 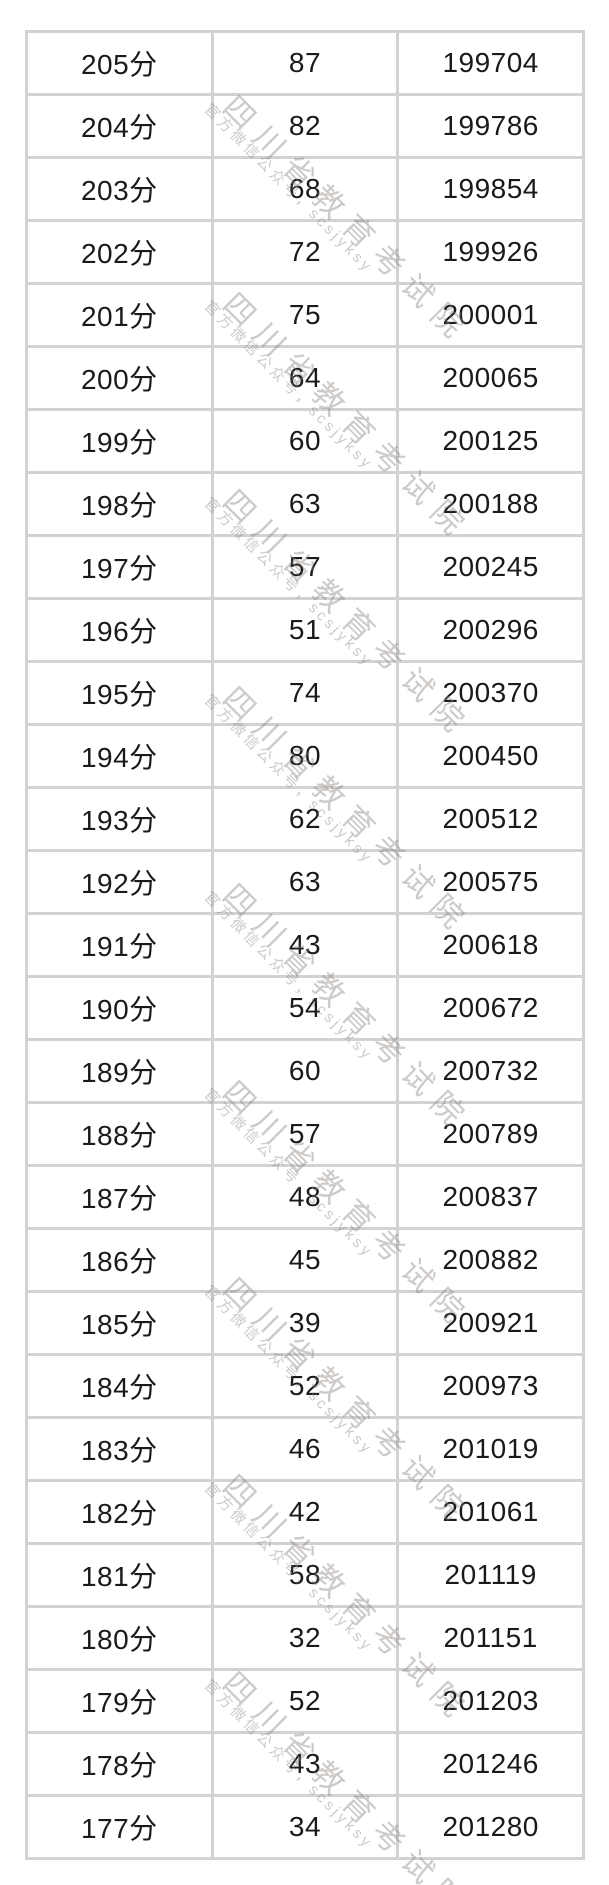 What do you see at coordinates (119, 756) in the screenshot?
I see `score-cell: 194分` at bounding box center [119, 756].